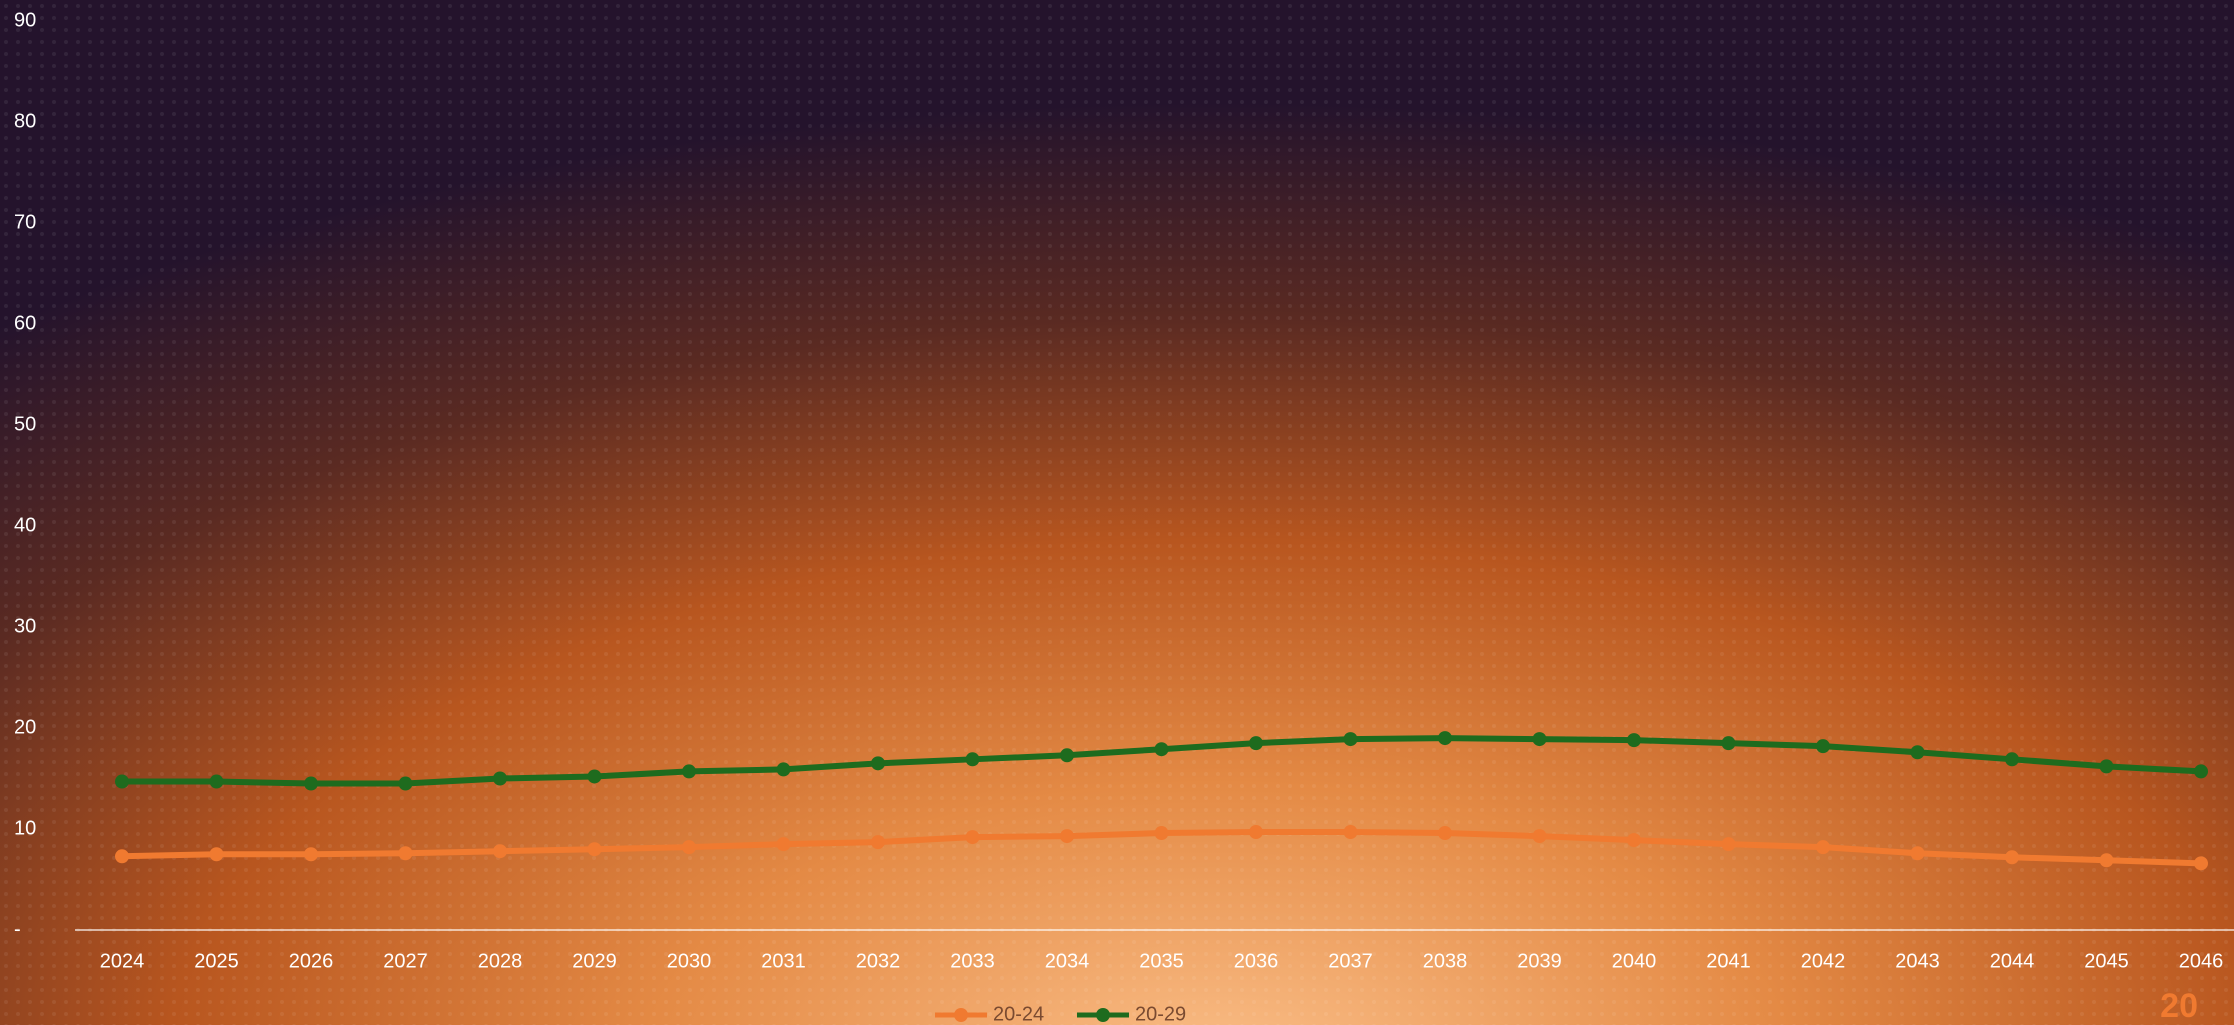 Image resolution: width=2234 pixels, height=1025 pixels. Describe the element at coordinates (216, 961) in the screenshot. I see `x-tick-label: 2025` at that location.